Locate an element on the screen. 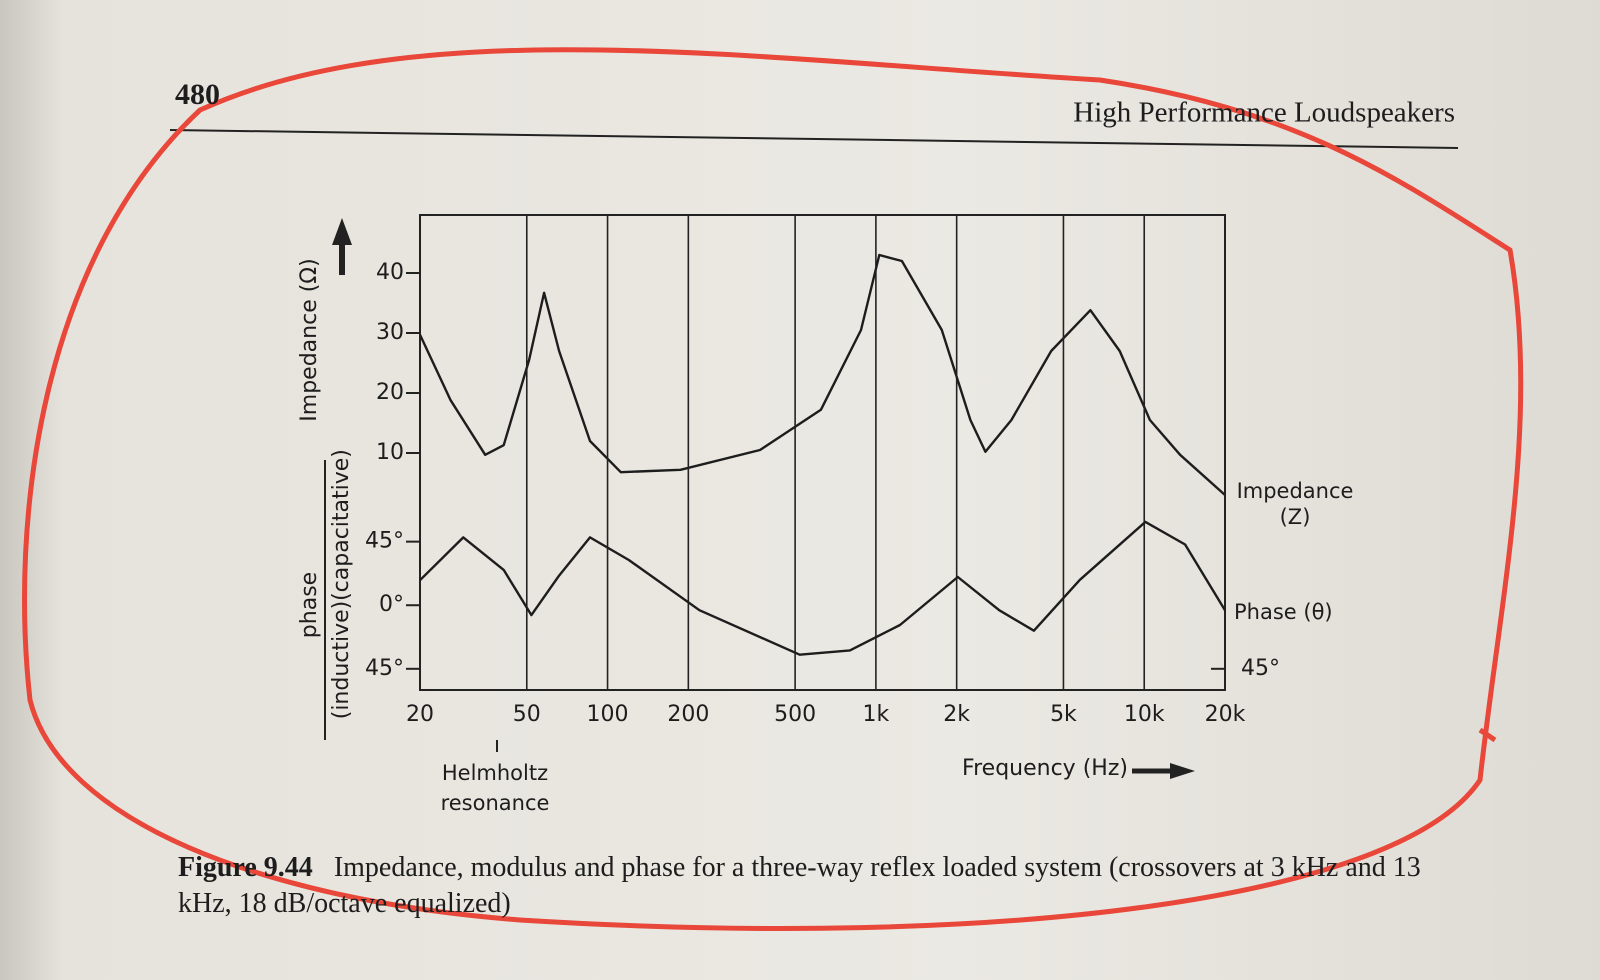 The width and height of the screenshot is (1600, 980). y-axis-label: phase is located at coordinates (309, 605).